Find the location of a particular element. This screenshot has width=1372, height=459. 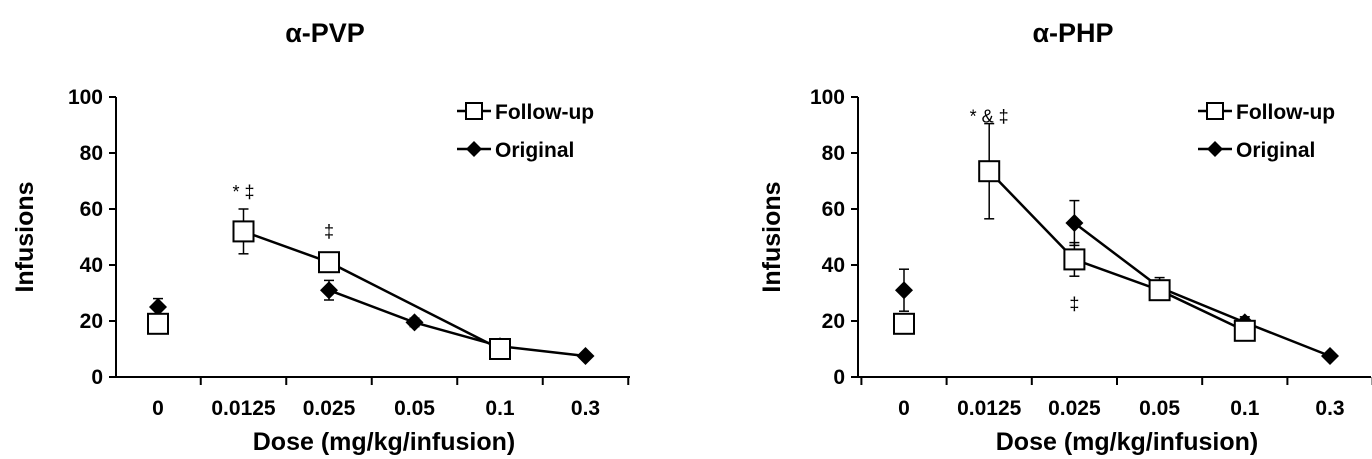

significance-annotation: * ‡ is located at coordinates (243, 192).